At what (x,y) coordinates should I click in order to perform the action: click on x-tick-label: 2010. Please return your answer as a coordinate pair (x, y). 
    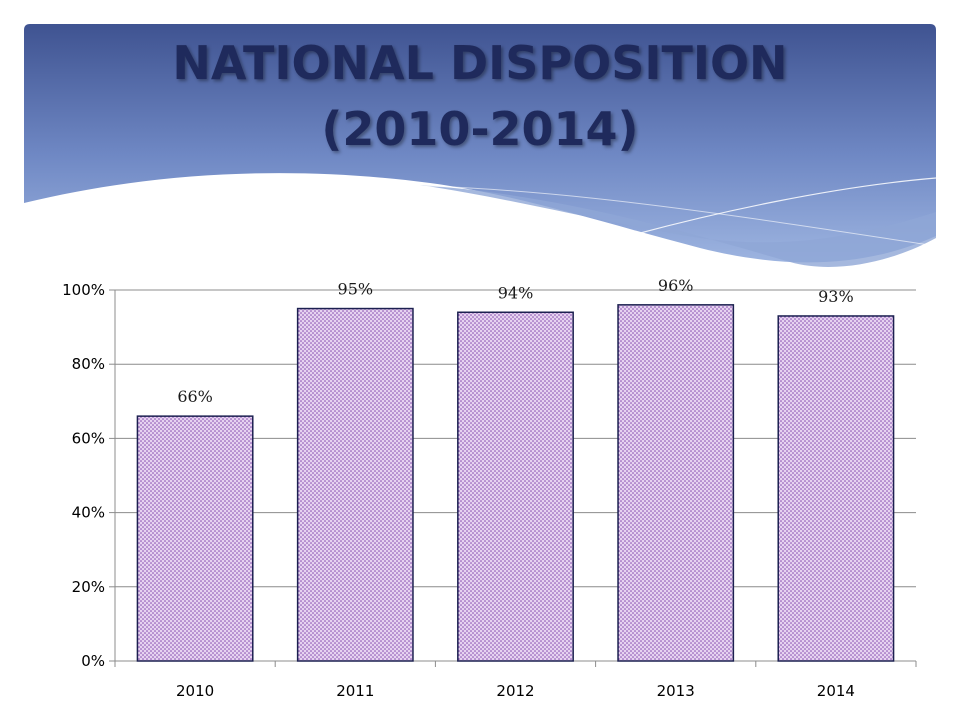
    Looking at the image, I should click on (195, 691).